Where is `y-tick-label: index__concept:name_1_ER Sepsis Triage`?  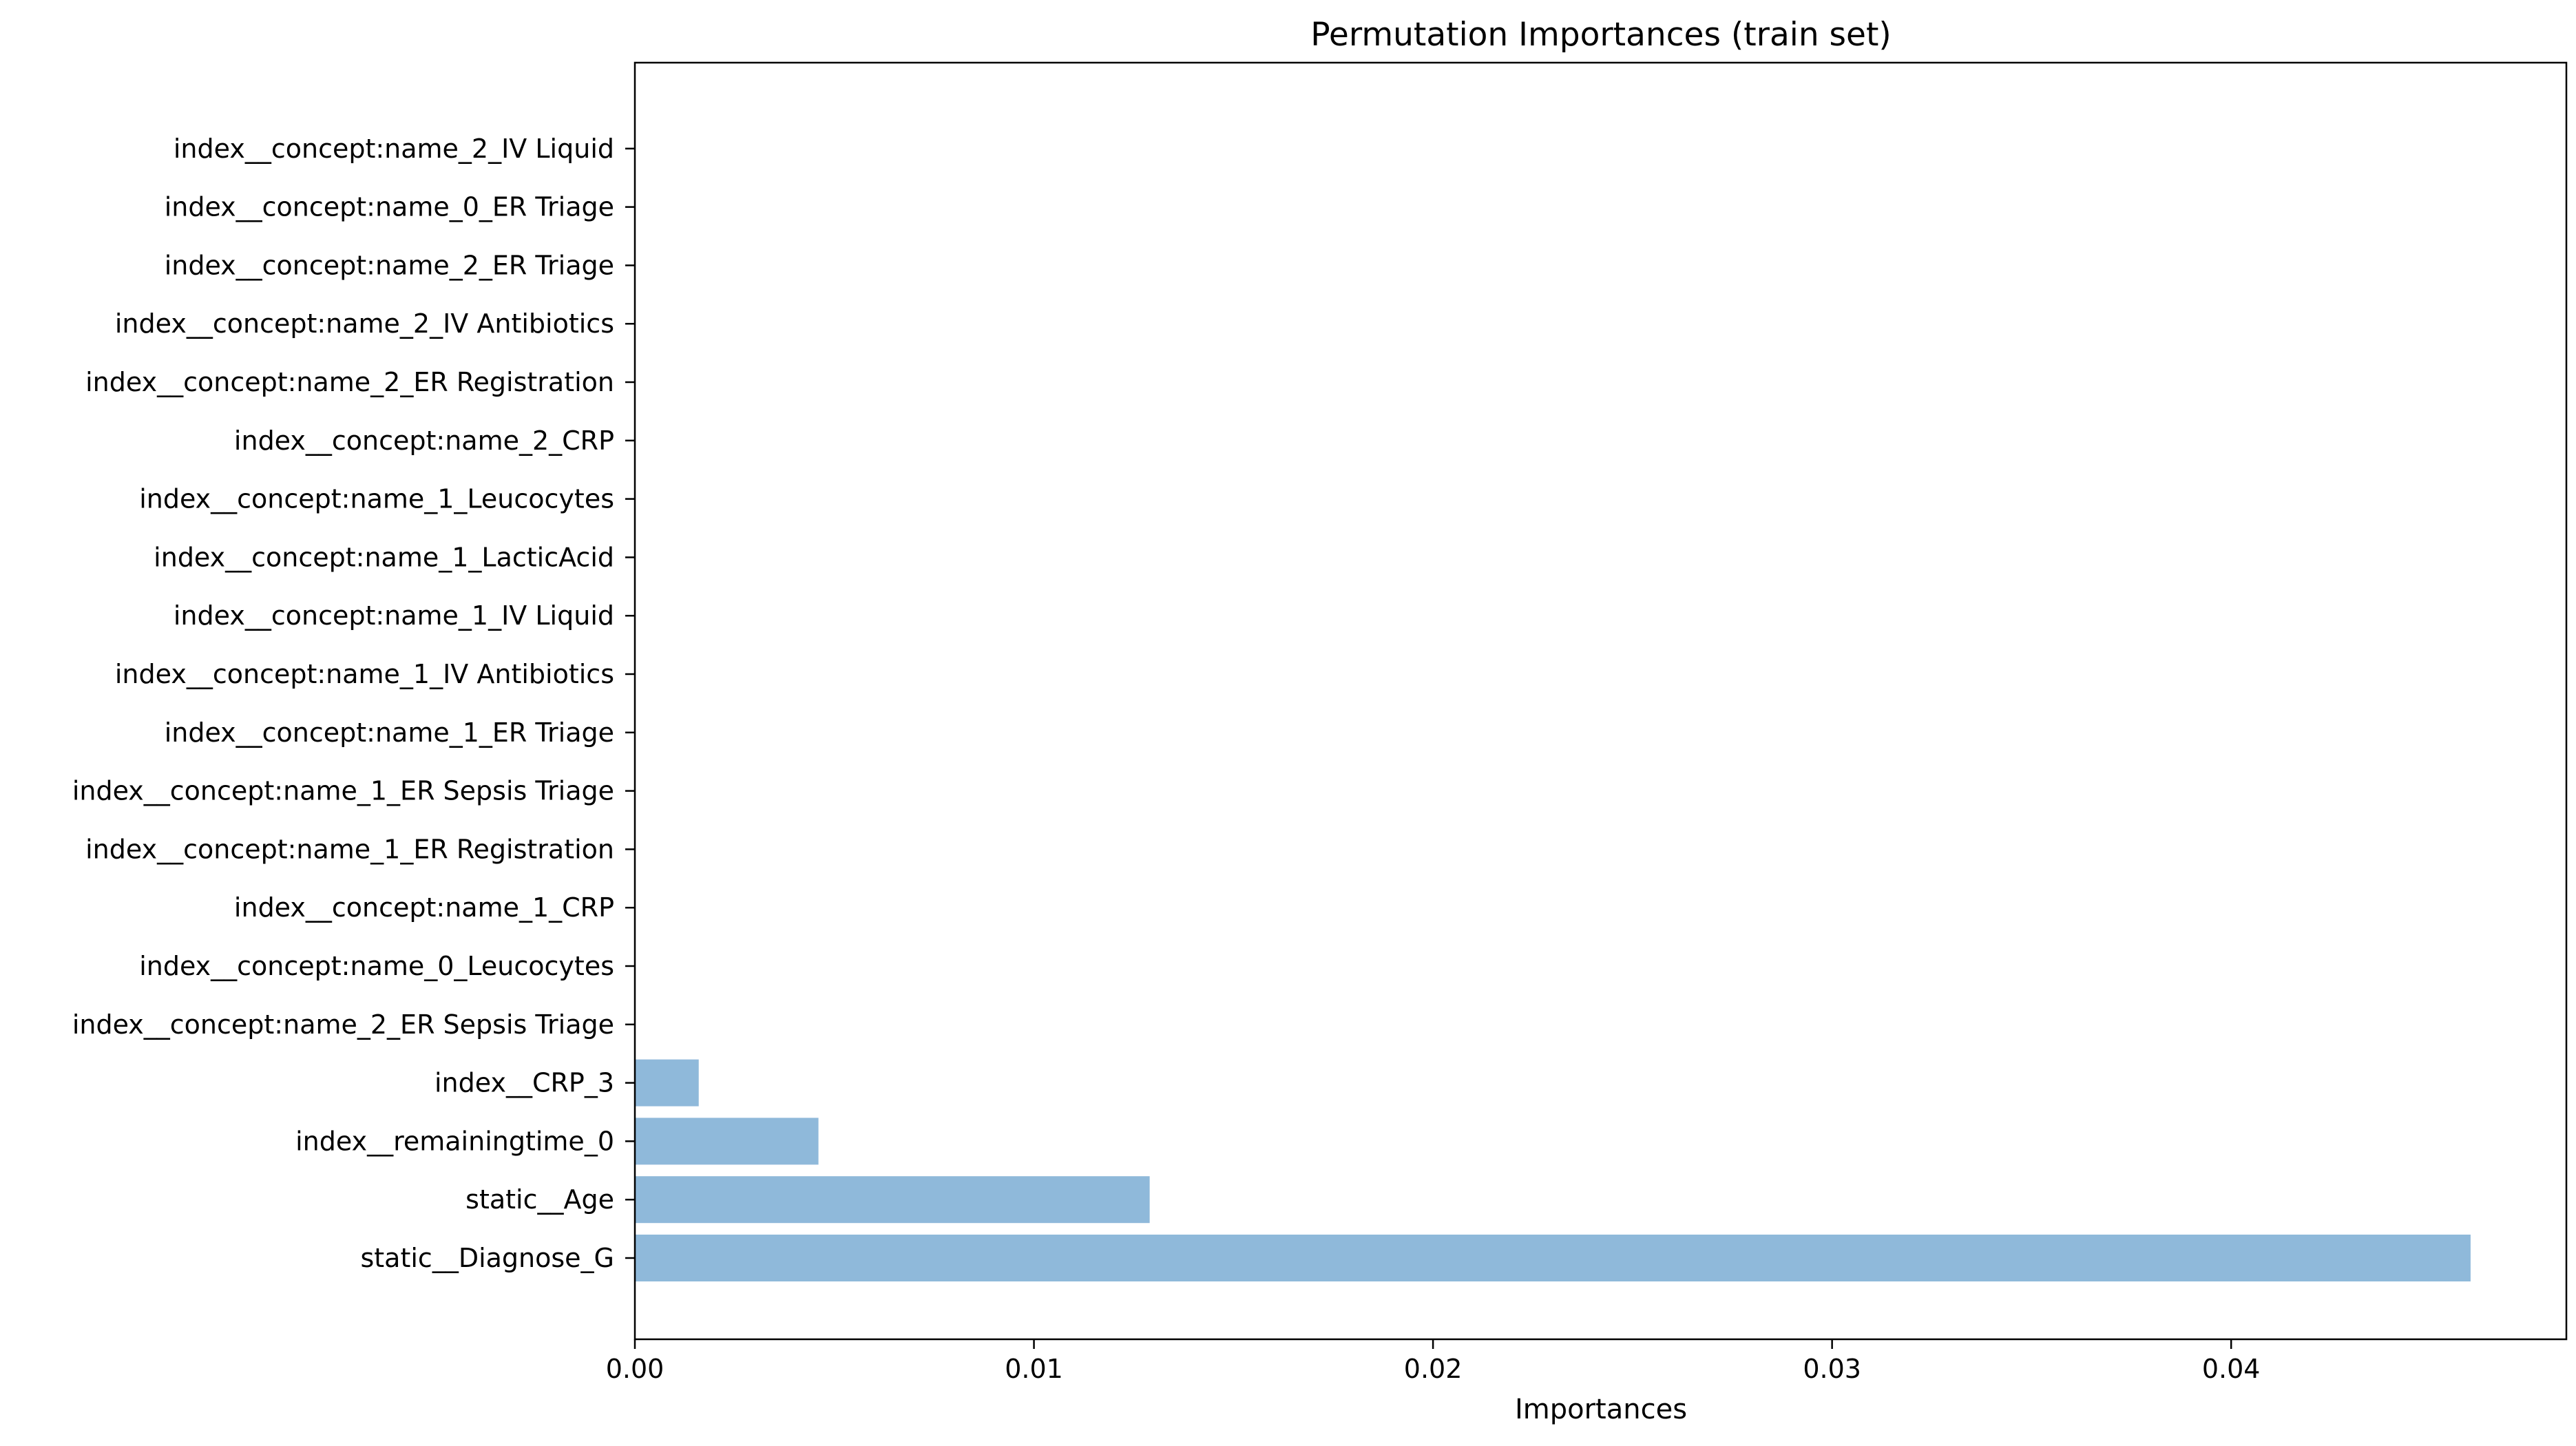 y-tick-label: index__concept:name_1_ER Sepsis Triage is located at coordinates (343, 791).